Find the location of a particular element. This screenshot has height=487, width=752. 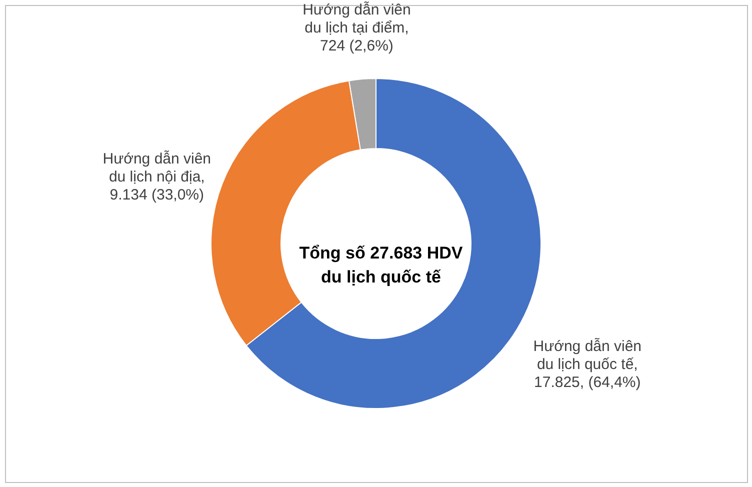

slice-label: Hướng dẫn viên du lịch quốc tế, 17.825, (64,4%) is located at coordinates (587, 365).